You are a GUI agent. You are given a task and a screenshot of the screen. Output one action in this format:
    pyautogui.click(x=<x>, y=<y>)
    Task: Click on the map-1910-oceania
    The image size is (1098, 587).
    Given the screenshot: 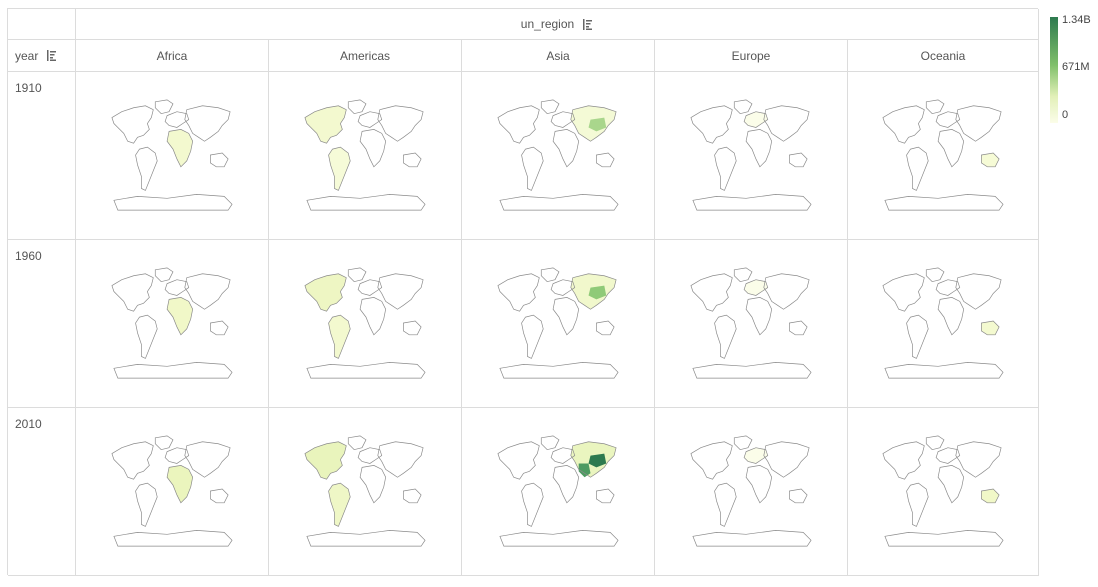 What is the action you would take?
    pyautogui.click(x=943, y=156)
    